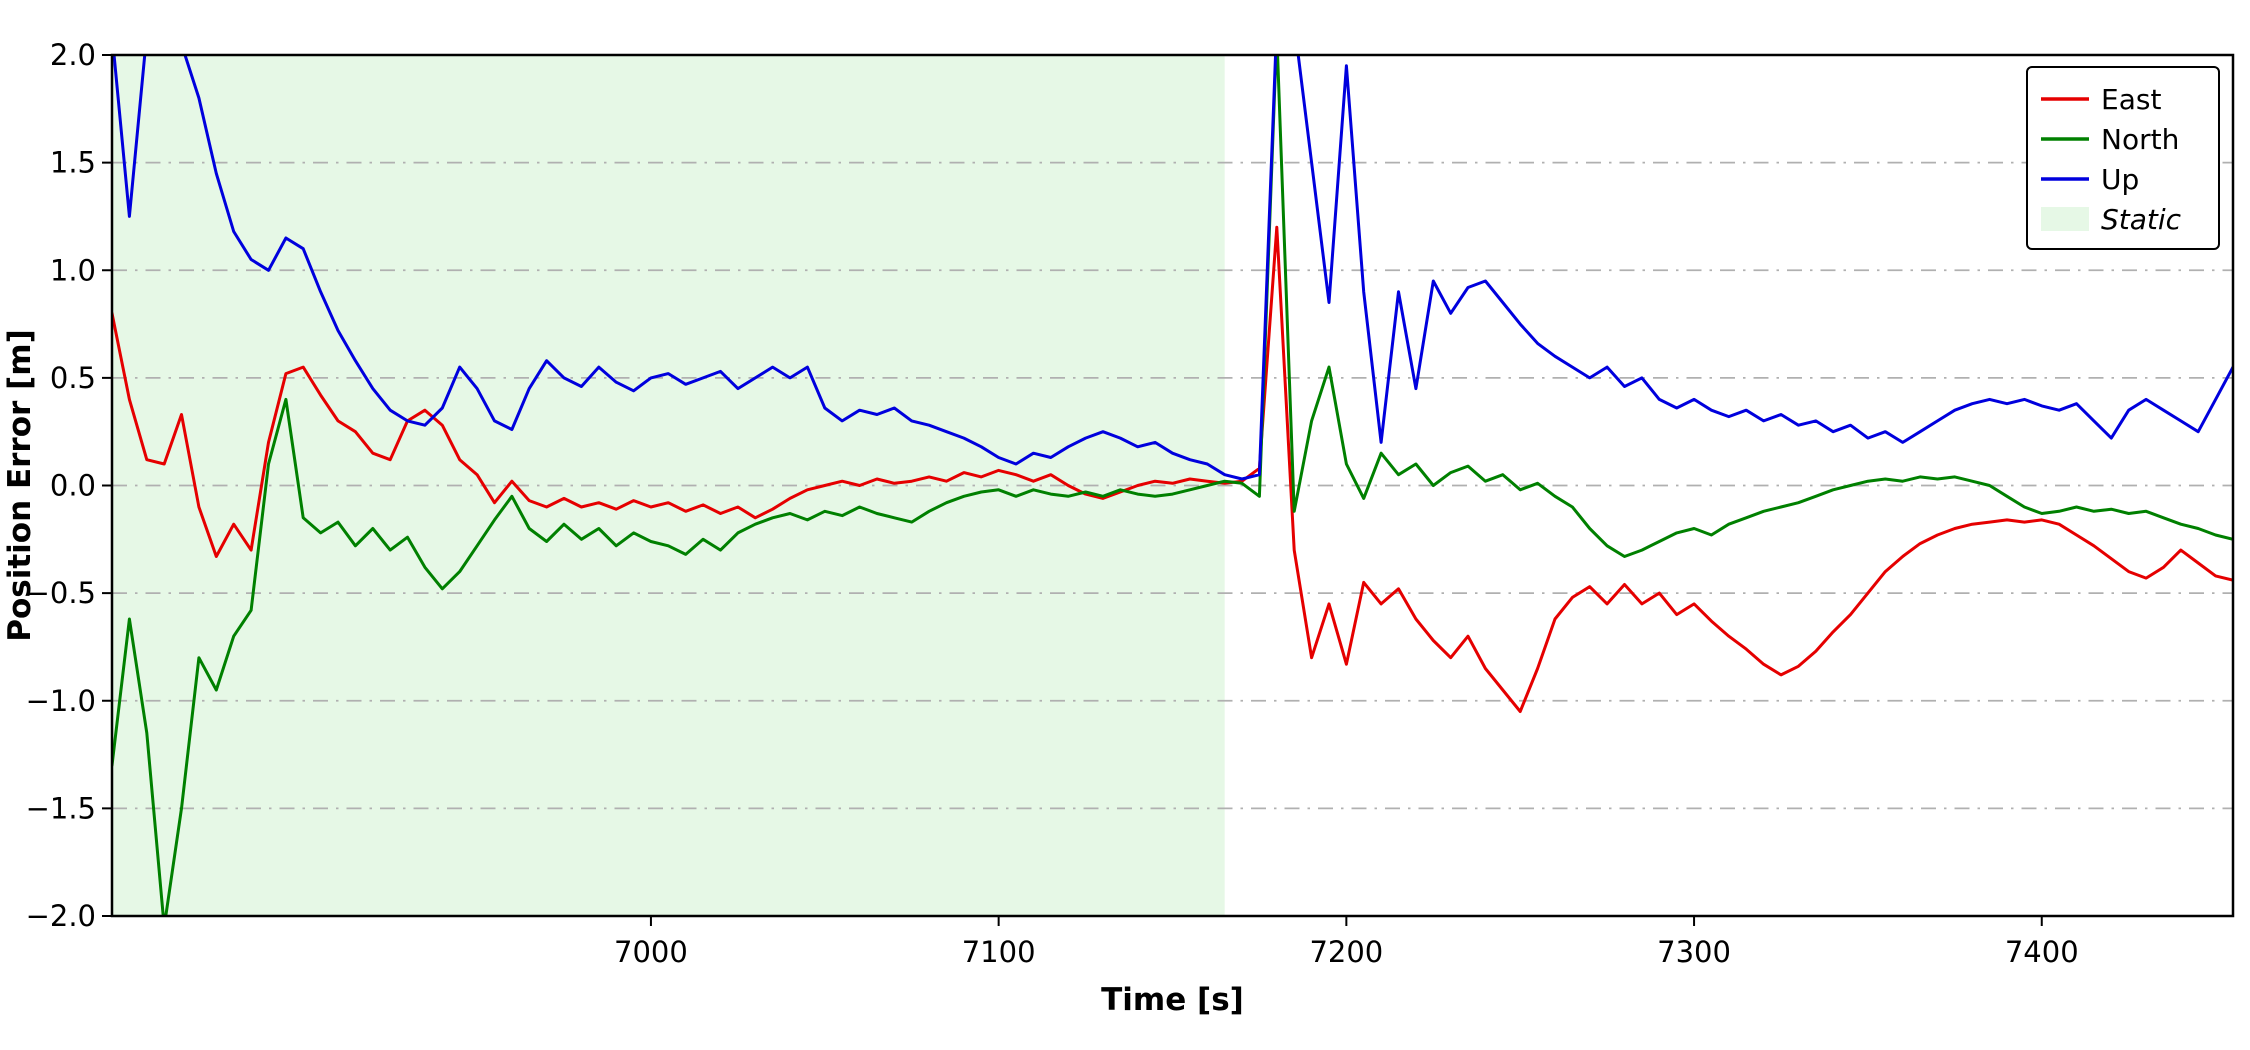  What do you see at coordinates (61, 593) in the screenshot?
I see `y-tick-label: −0.5` at bounding box center [61, 593].